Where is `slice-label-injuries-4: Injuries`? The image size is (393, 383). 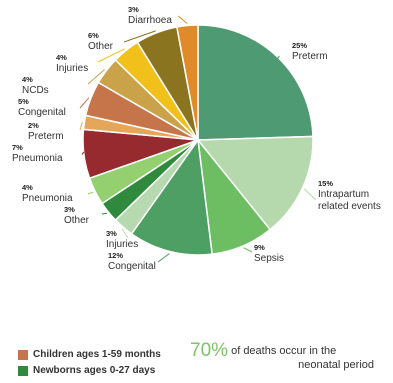 slice-label-injuries-4: Injuries is located at coordinates (122, 244).